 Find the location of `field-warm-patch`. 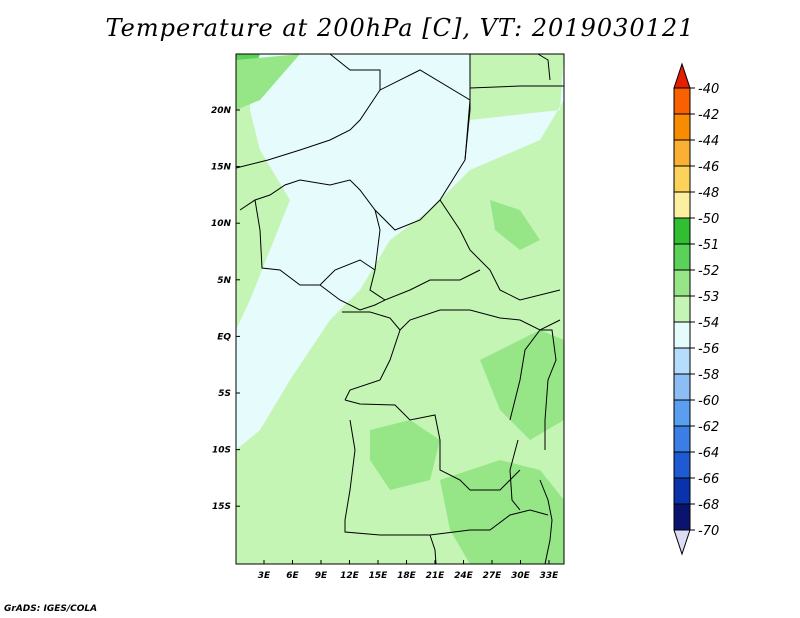

field-warm-patch is located at coordinates (515, 225).